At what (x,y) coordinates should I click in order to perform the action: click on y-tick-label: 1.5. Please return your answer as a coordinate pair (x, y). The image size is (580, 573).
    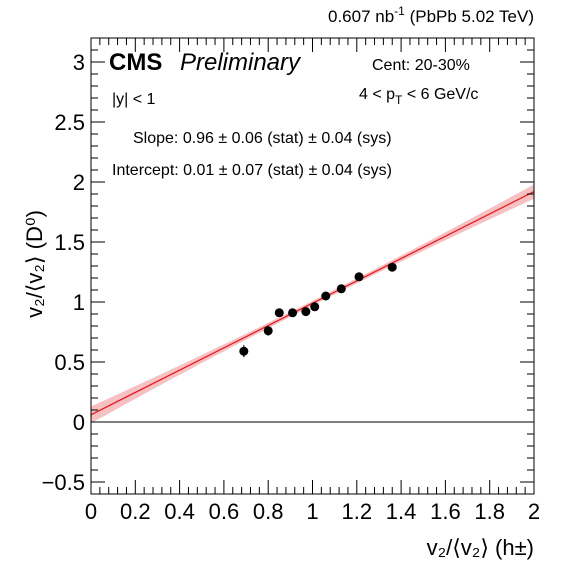
    Looking at the image, I should click on (69, 242).